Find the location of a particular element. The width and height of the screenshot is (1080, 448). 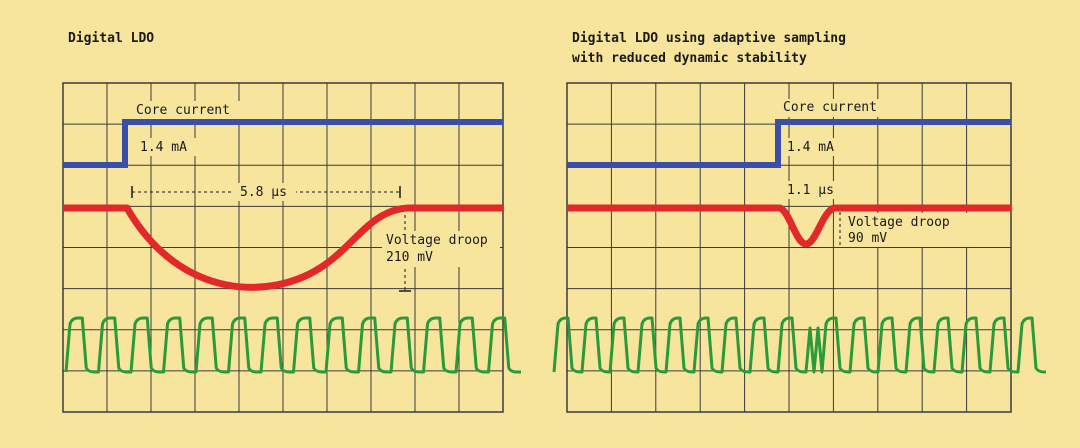

droop-value-label: 90 mV is located at coordinates (867, 238).